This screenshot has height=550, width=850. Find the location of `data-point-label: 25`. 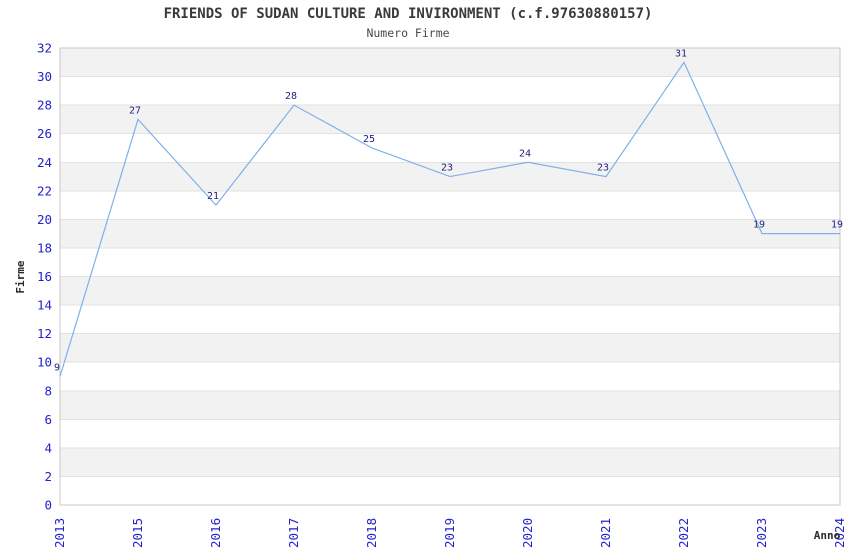

data-point-label: 25 is located at coordinates (369, 139).